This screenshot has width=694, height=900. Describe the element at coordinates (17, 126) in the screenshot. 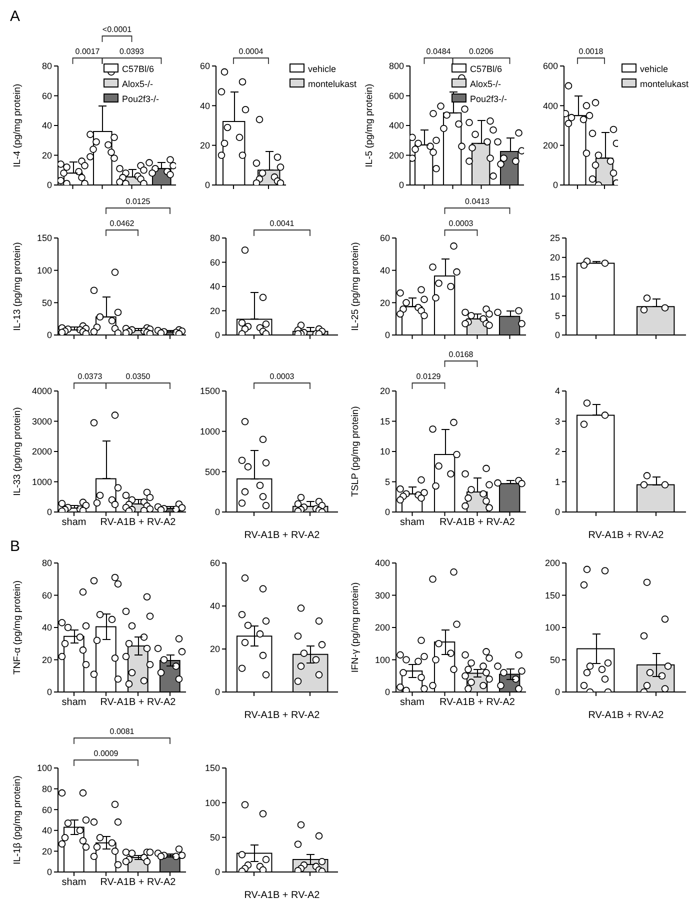

I see `y-axis-title: IL-4 (pg/mg protein)` at that location.